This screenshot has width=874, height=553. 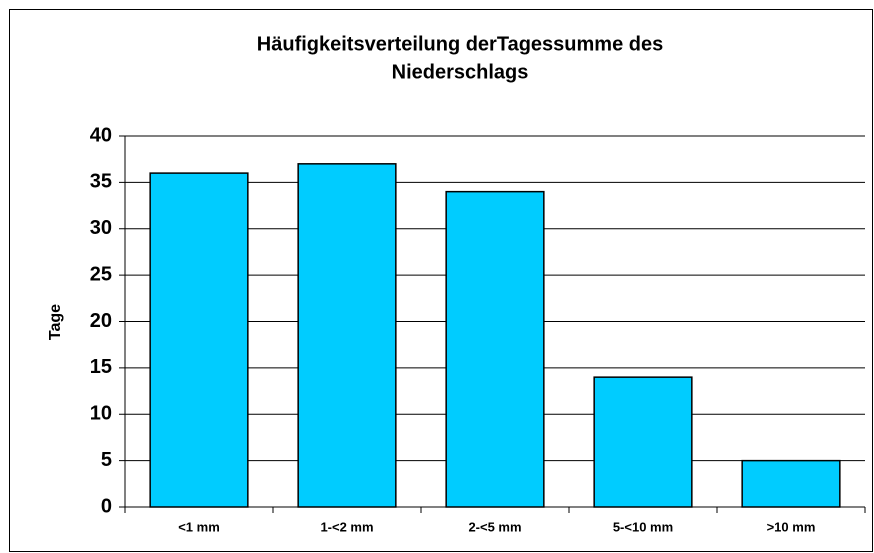 What do you see at coordinates (460, 72) in the screenshot?
I see `chart-title: Niederschlags` at bounding box center [460, 72].